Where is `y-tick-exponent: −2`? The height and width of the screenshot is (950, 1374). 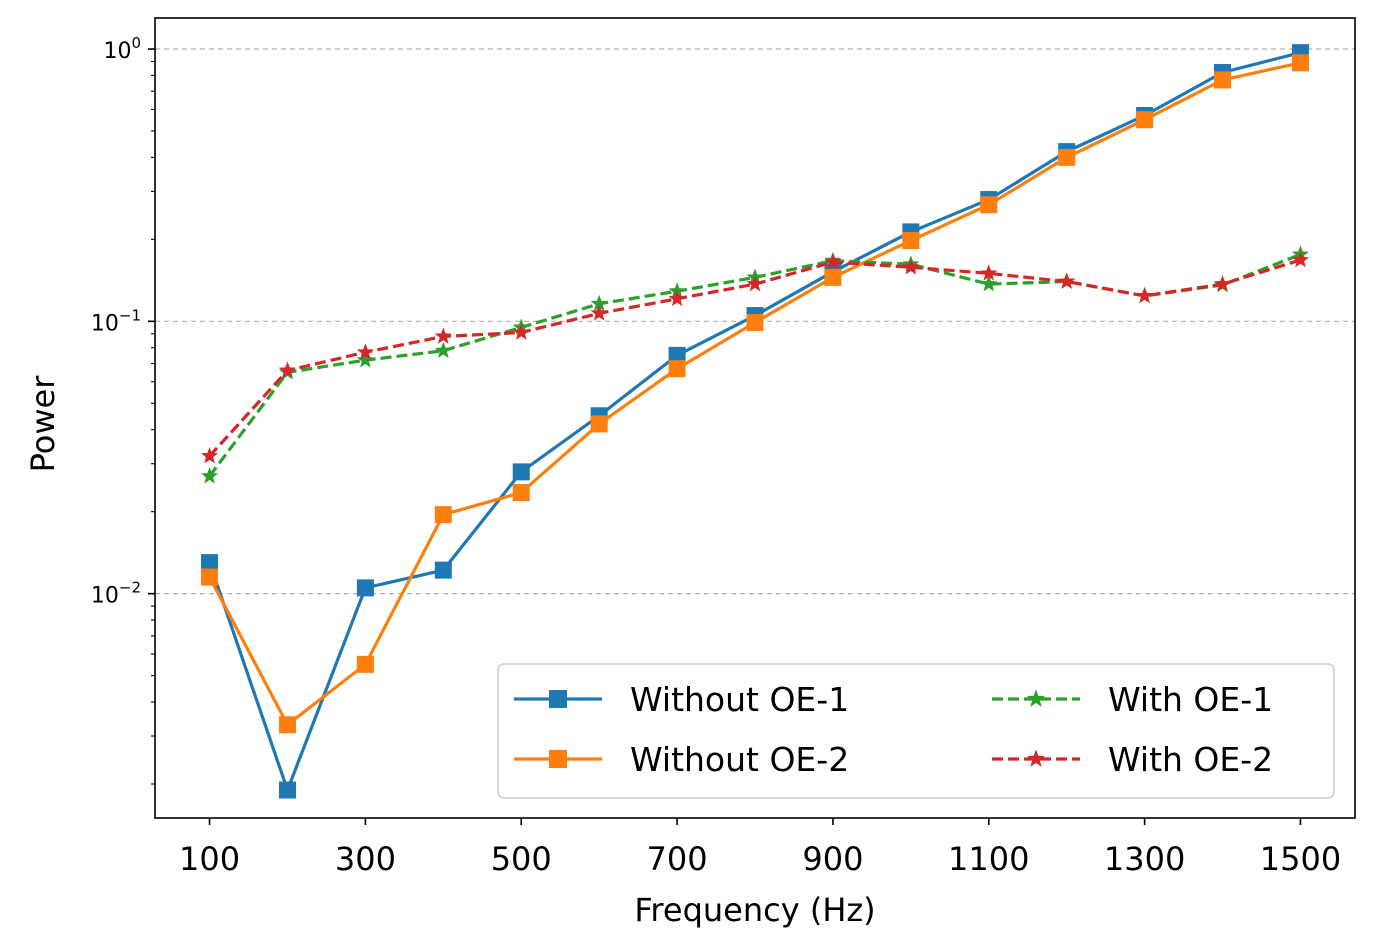 y-tick-exponent: −2 is located at coordinates (130, 588).